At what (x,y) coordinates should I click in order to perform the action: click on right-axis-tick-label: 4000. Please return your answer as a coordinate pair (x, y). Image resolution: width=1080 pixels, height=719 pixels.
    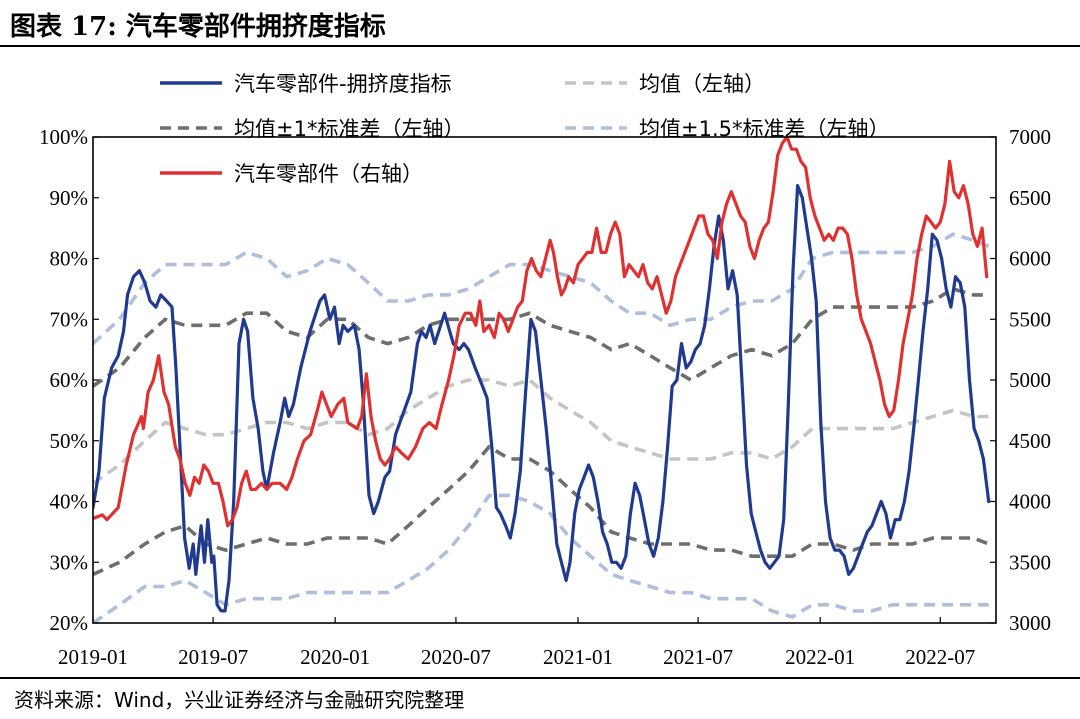
    Looking at the image, I should click on (1030, 502).